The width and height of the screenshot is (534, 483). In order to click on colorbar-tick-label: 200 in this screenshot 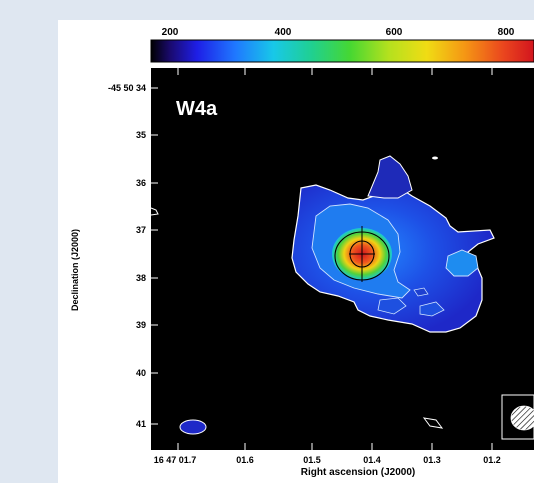, I will do `click(170, 32)`.